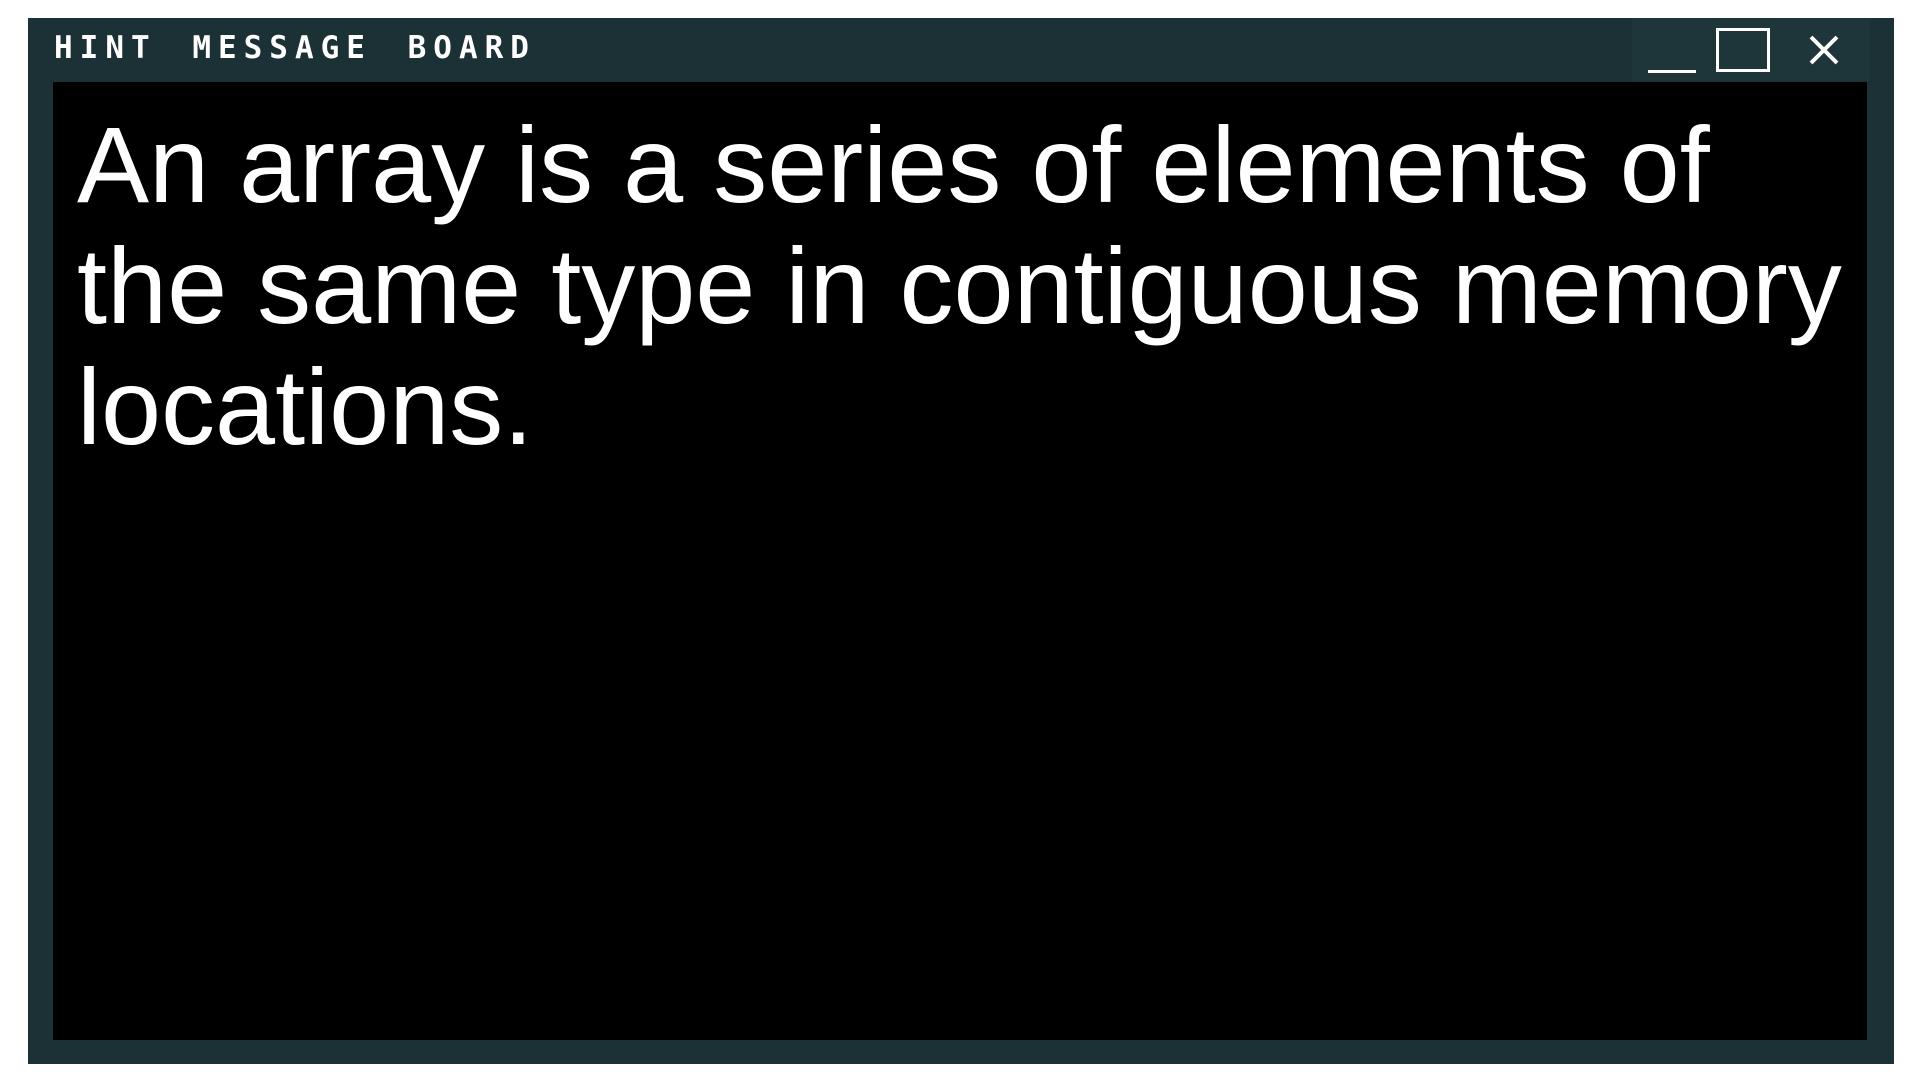 The width and height of the screenshot is (1920, 1080). I want to click on close-button, so click(1833, 50).